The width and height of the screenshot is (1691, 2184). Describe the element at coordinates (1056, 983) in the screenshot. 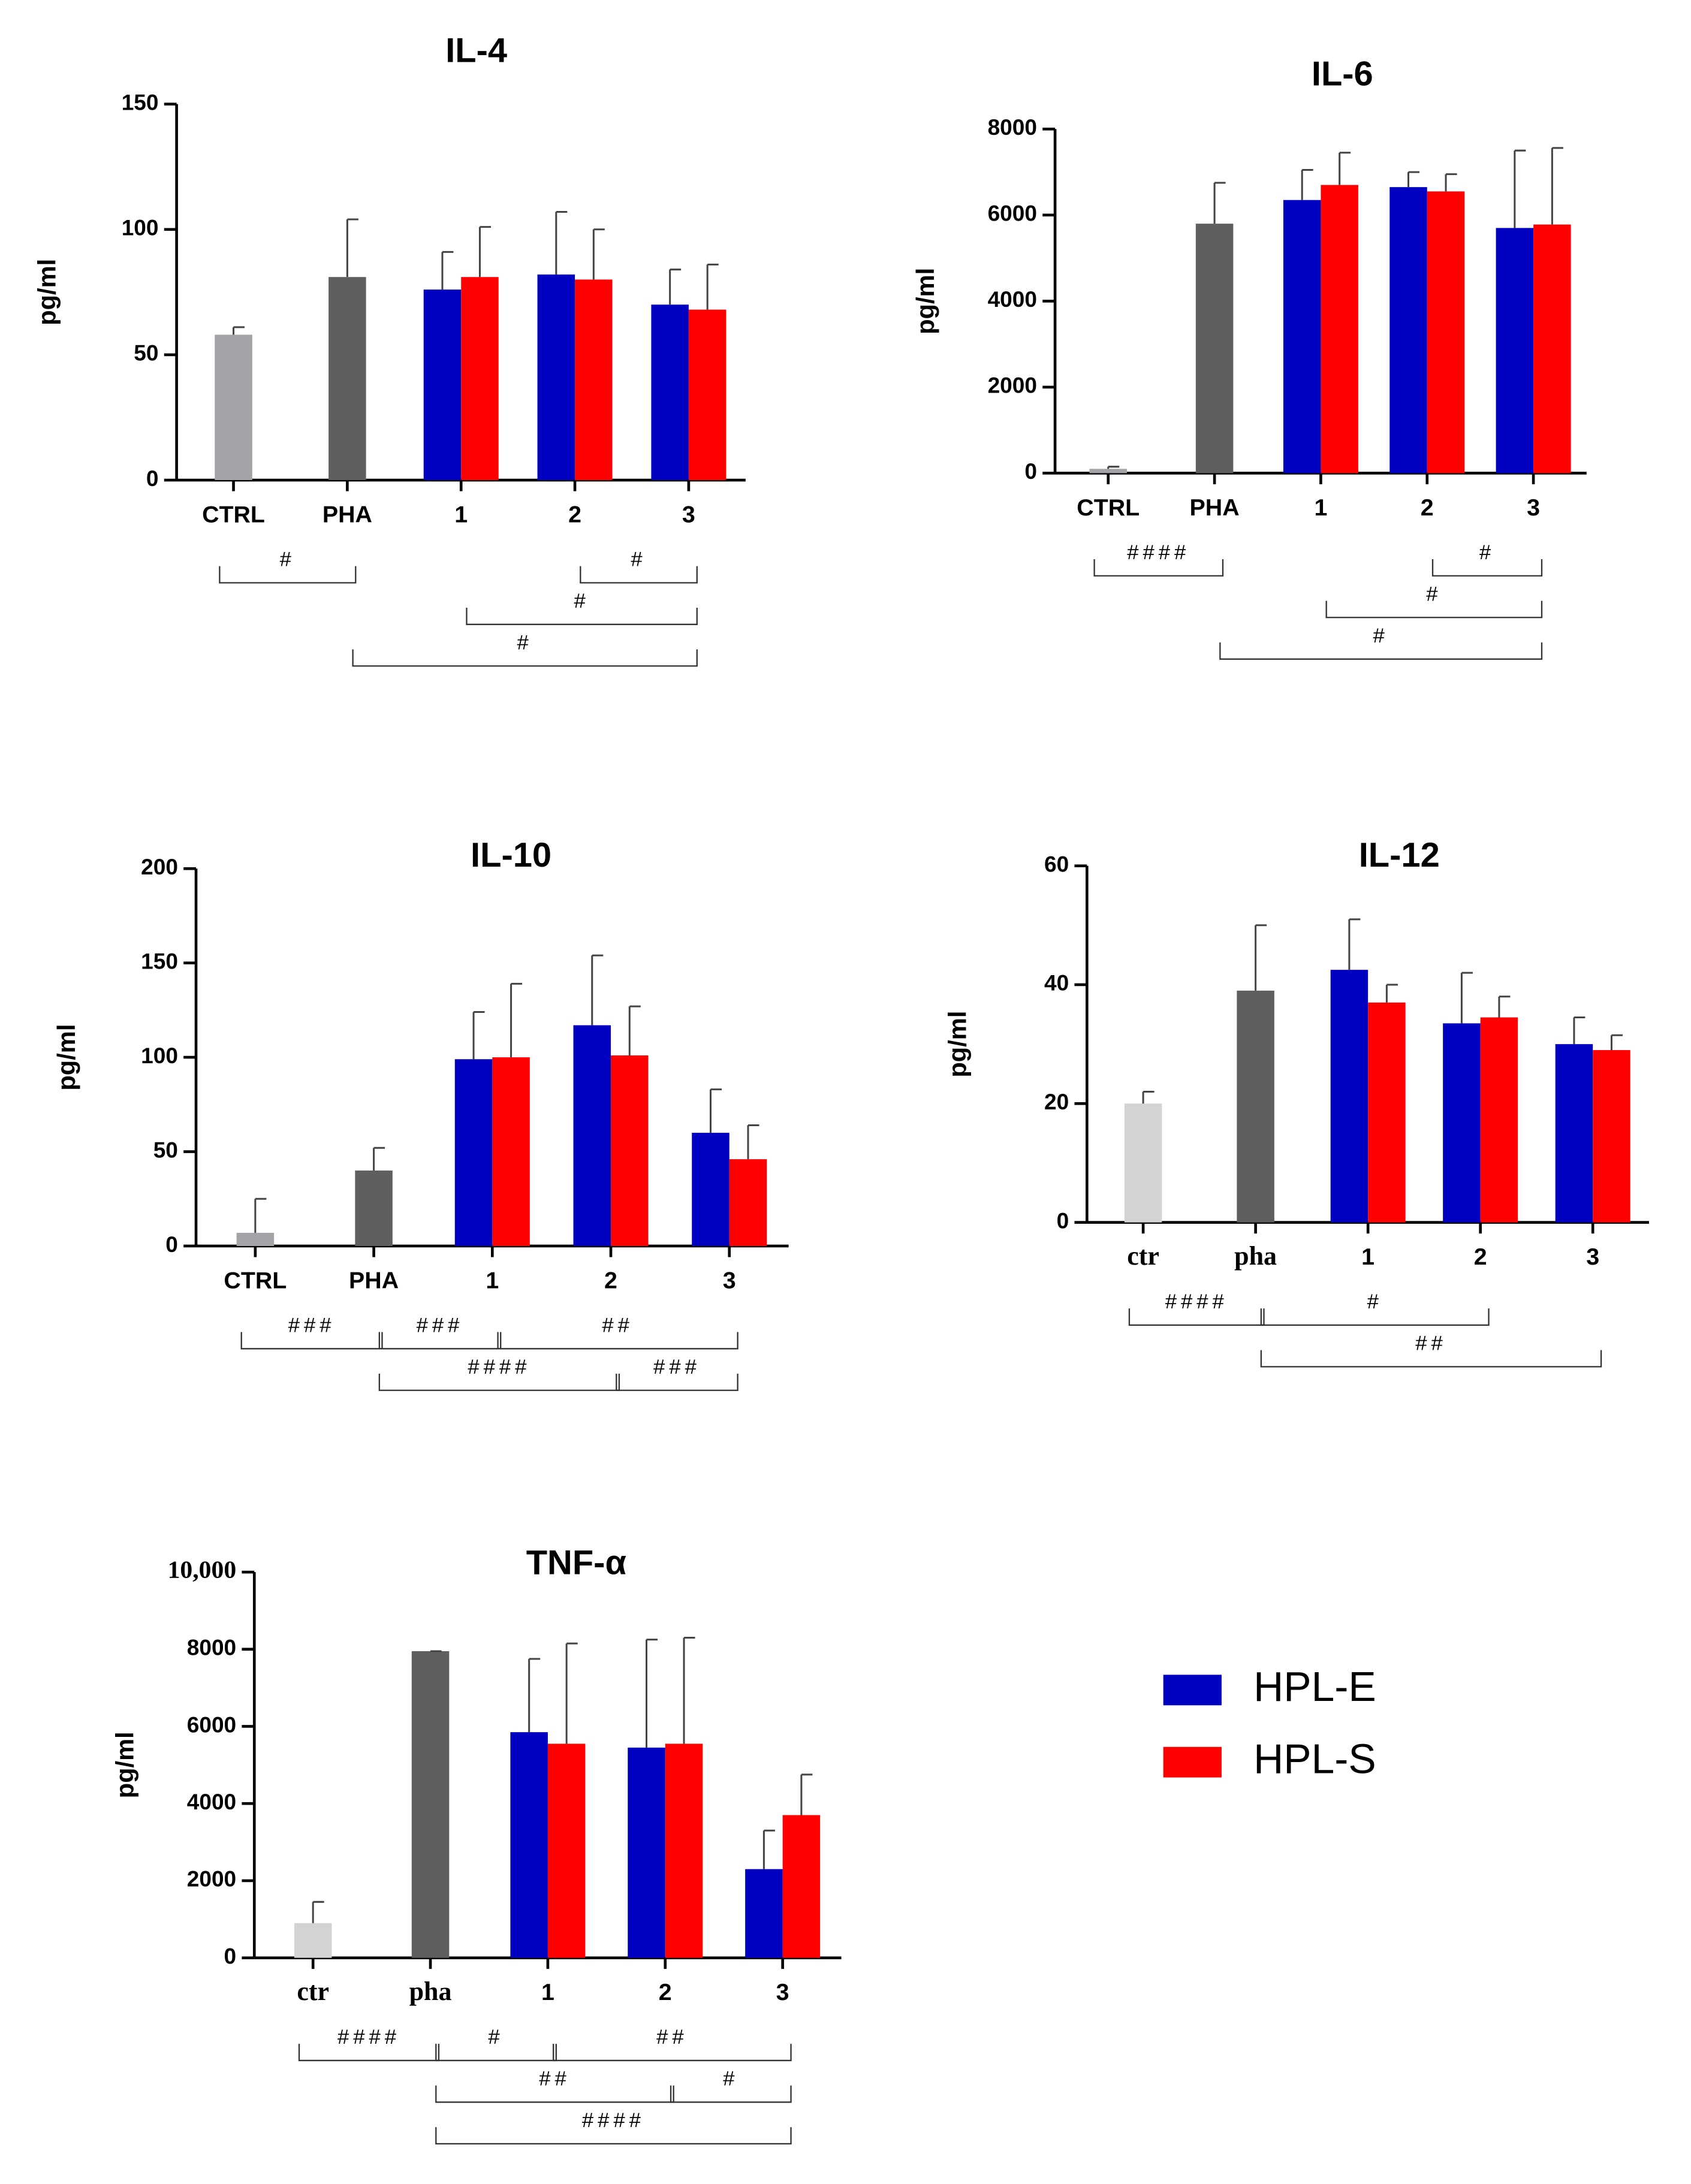

I see `y-tick-label: 40` at that location.